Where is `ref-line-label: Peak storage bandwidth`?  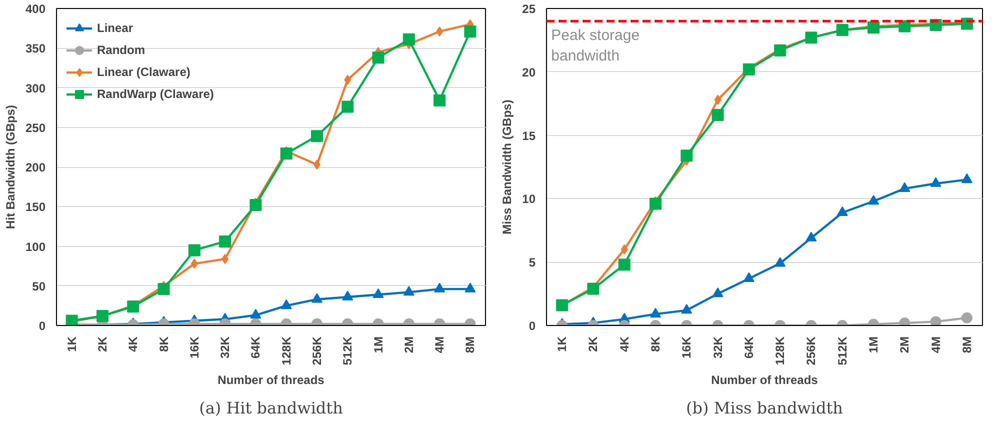 ref-line-label: Peak storage bandwidth is located at coordinates (595, 46).